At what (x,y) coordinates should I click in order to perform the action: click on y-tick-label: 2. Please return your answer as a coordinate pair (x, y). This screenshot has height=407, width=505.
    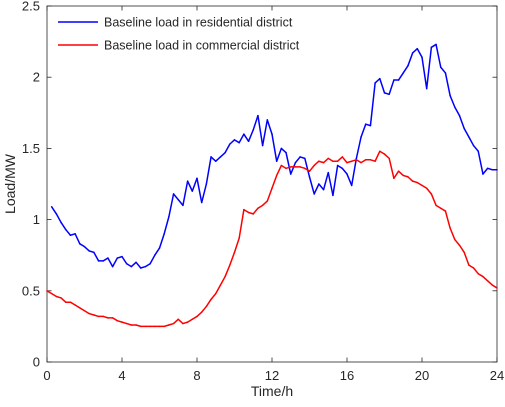
    Looking at the image, I should click on (36, 77).